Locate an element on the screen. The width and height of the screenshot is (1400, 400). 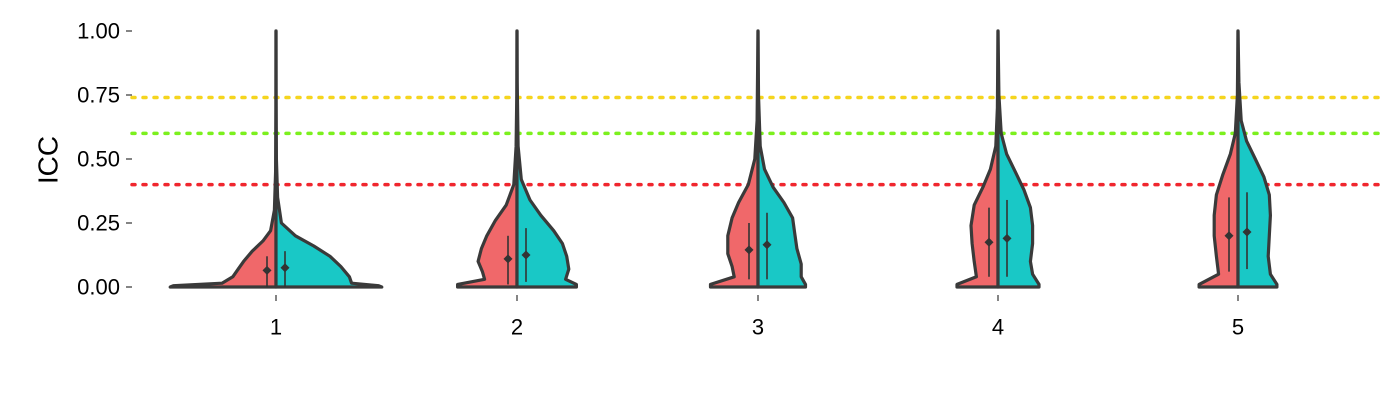
y-tick-label-3: 0.75 is located at coordinates (98, 95).